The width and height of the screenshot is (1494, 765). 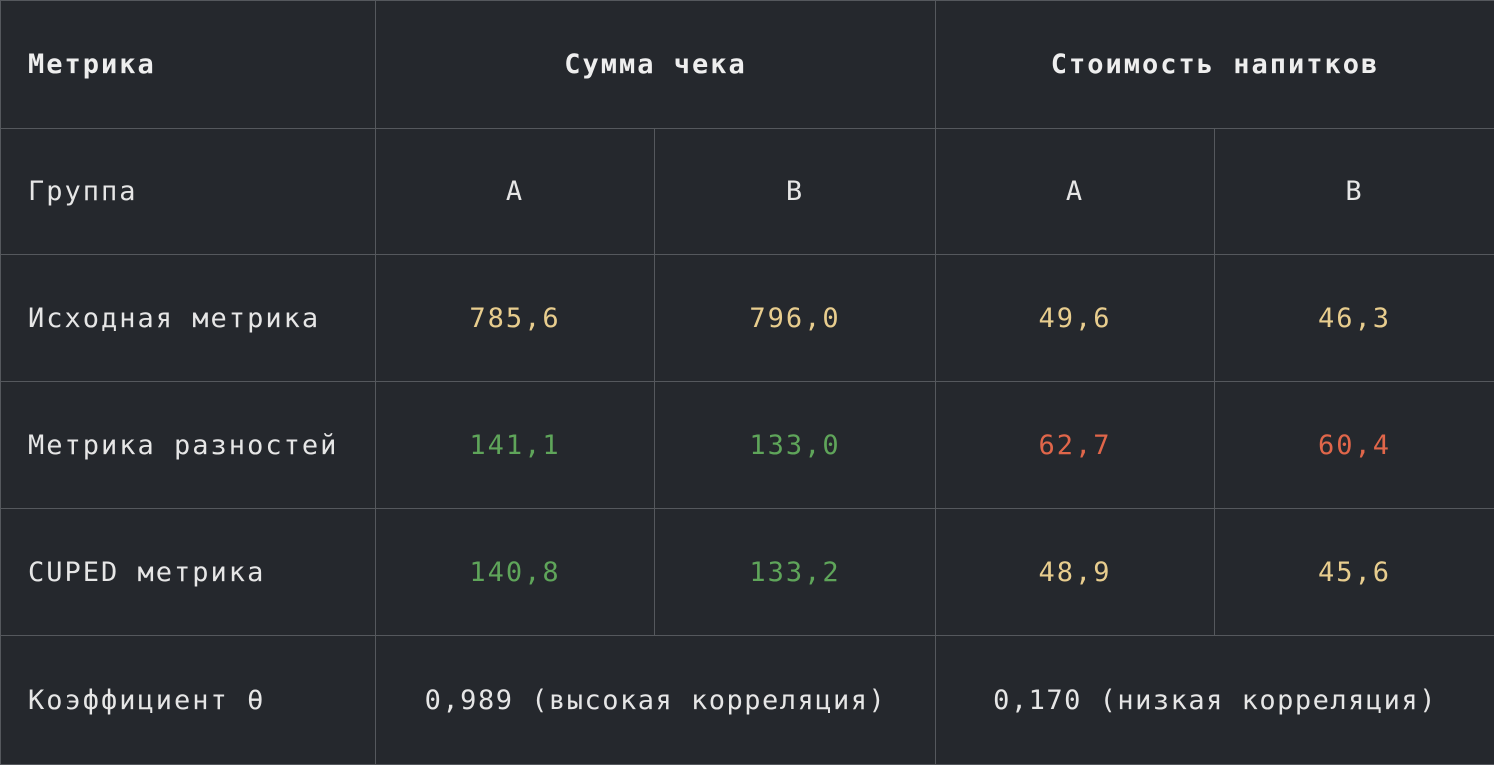 I want to click on check-sum-a-value: 785,6, so click(x=515, y=318).